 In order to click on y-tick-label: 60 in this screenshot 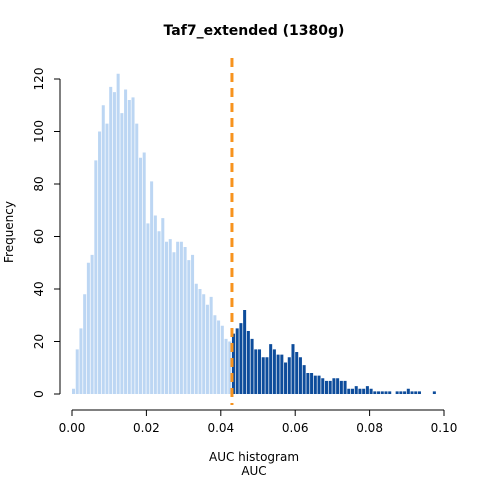, I will do `click(39, 236)`.